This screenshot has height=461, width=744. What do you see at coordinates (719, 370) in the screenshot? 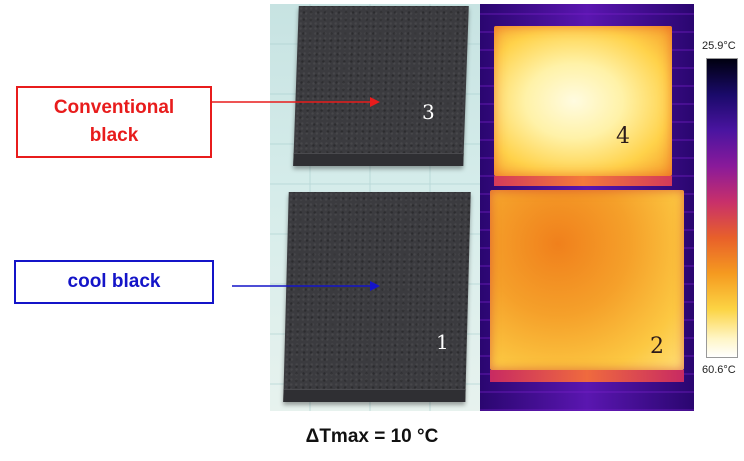
I see `scale-max-label: 60.6°C` at bounding box center [719, 370].